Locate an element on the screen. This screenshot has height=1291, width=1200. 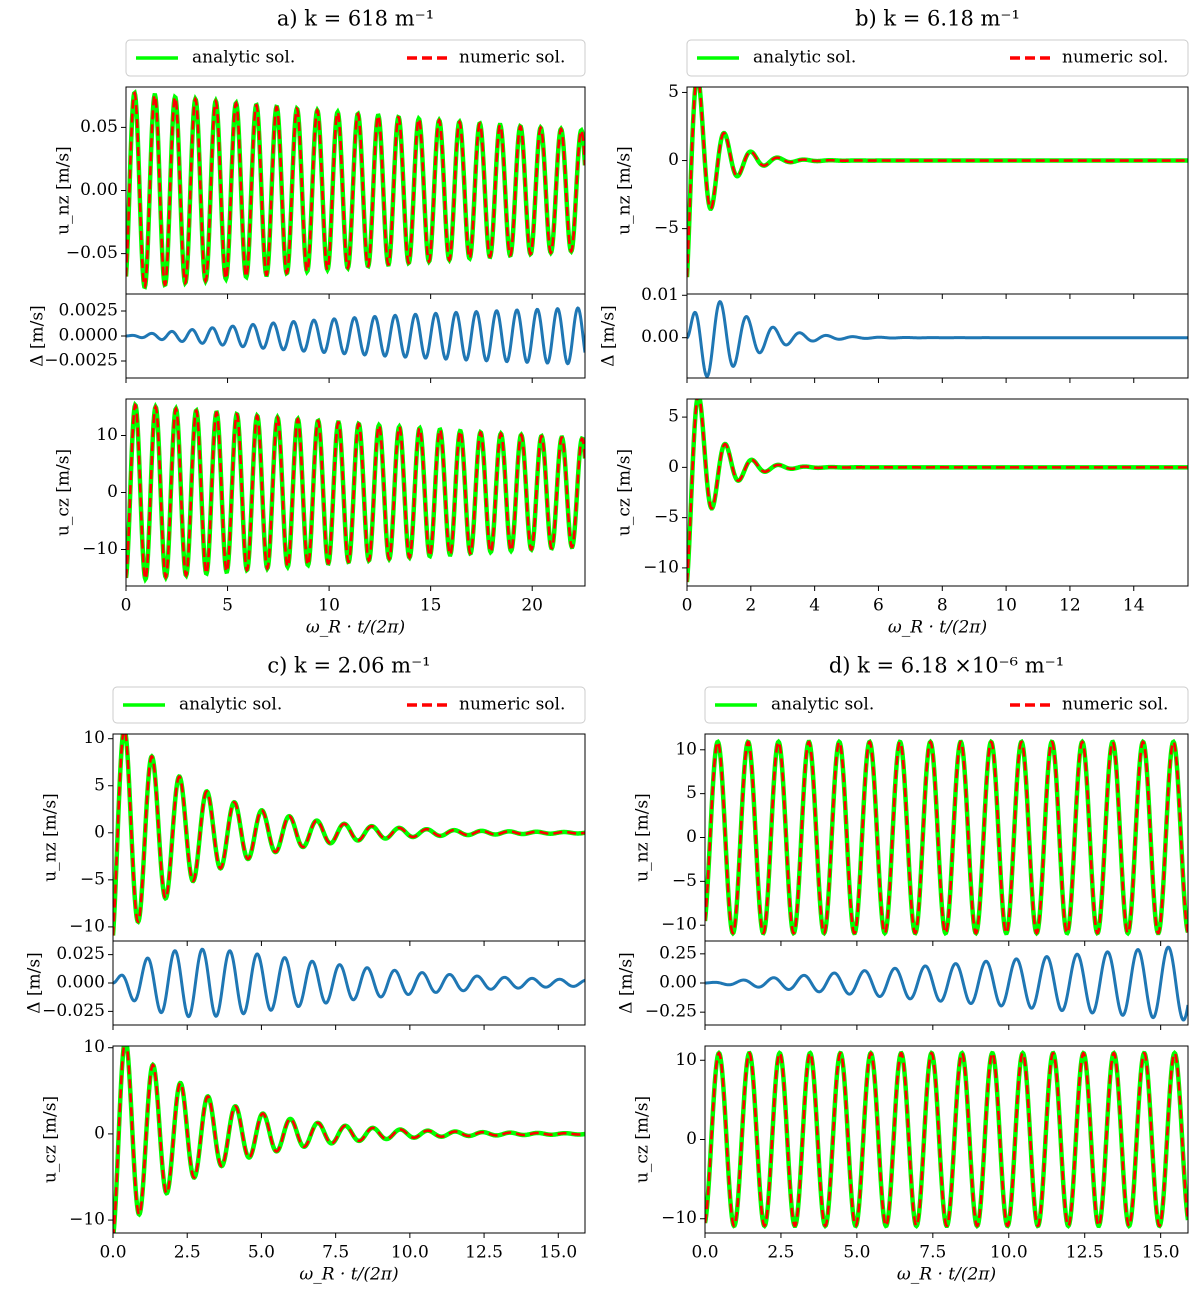
y-tick-label: 0.025 is located at coordinates (80, 954).